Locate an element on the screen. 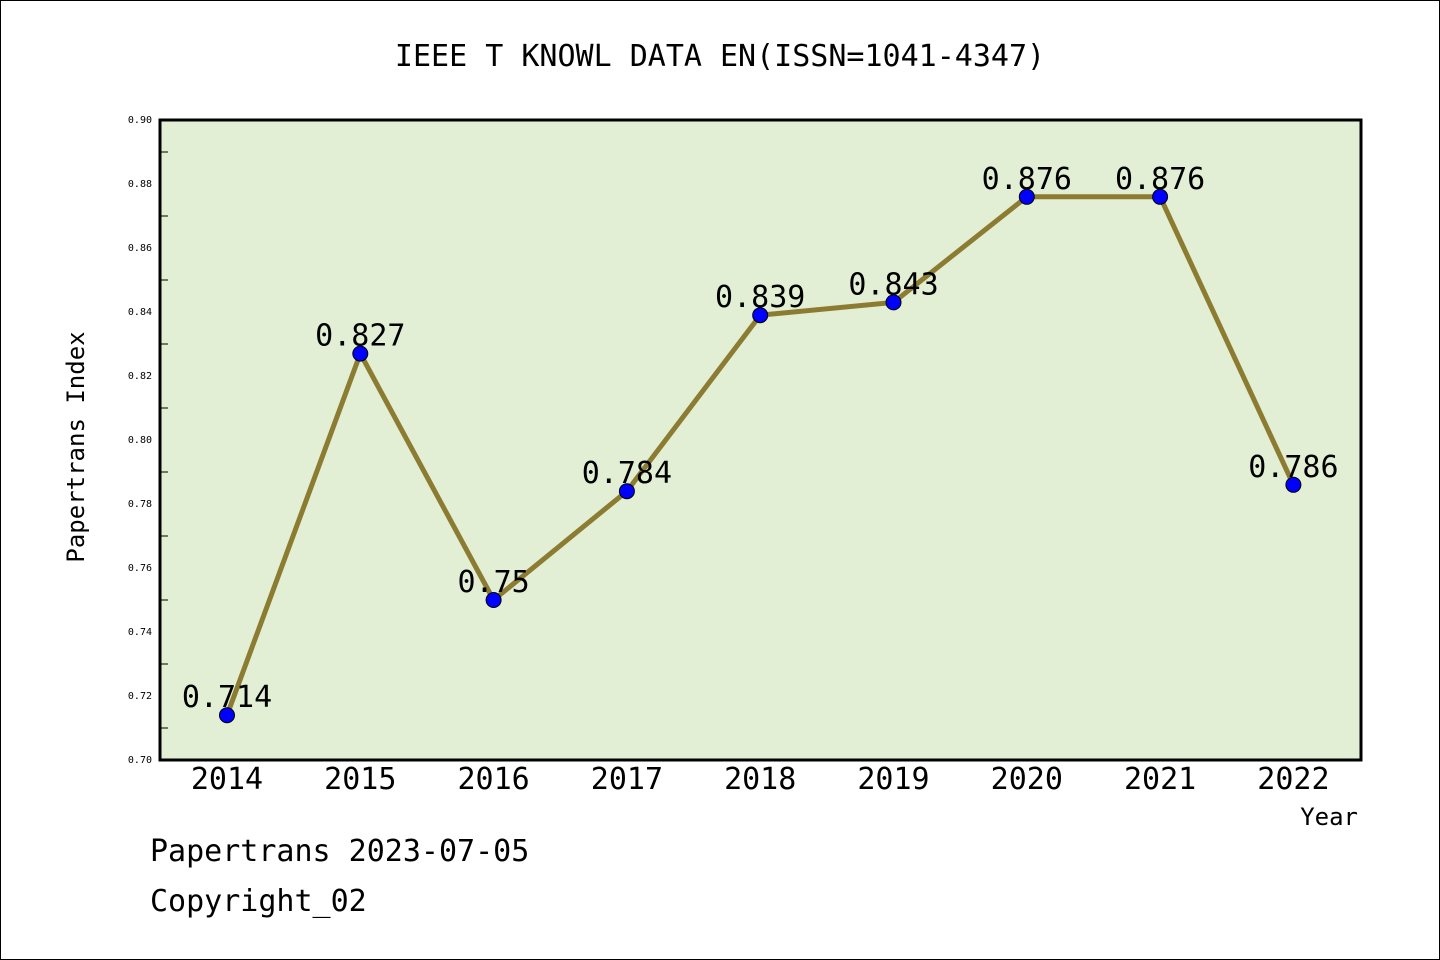 This screenshot has width=1440, height=960. x-axis-tick-labels: 2014 2015 2016 2017 2018 2019 2020 2021 2022 is located at coordinates (760, 779).